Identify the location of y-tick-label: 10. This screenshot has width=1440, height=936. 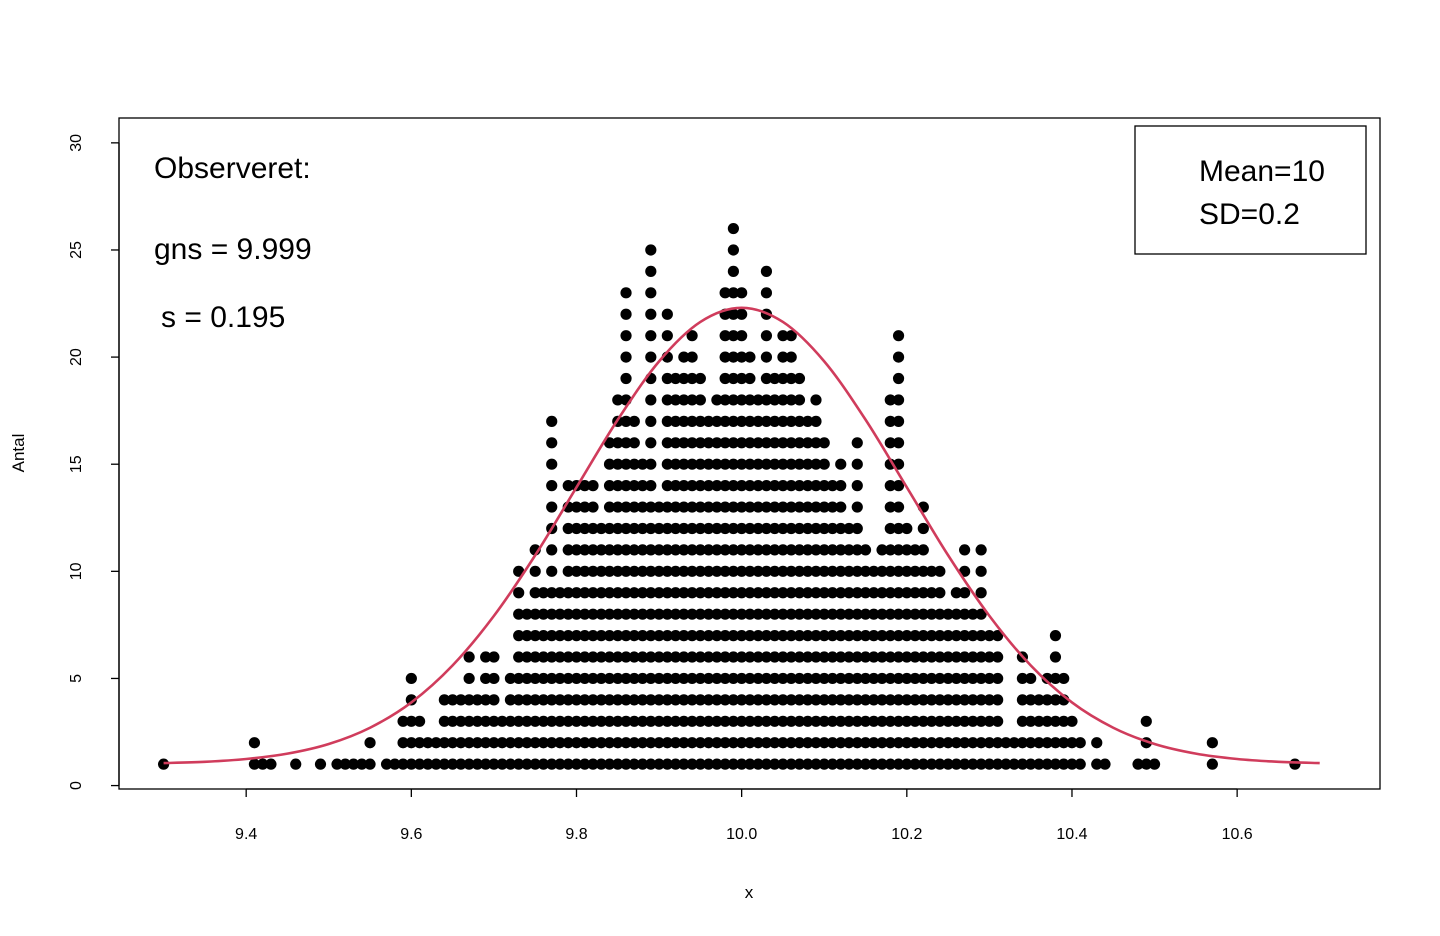
(76, 571).